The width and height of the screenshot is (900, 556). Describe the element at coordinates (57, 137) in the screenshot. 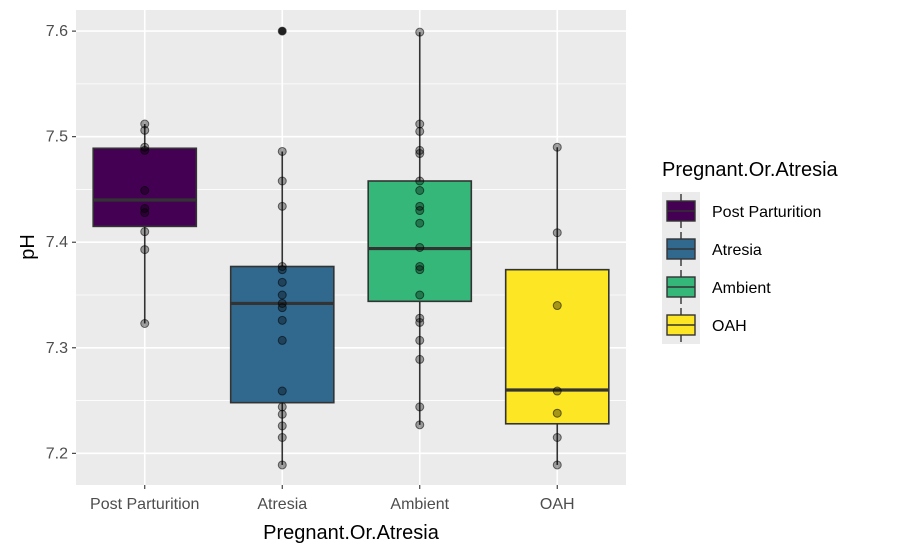

I see `y-tick-label: 7.5` at that location.